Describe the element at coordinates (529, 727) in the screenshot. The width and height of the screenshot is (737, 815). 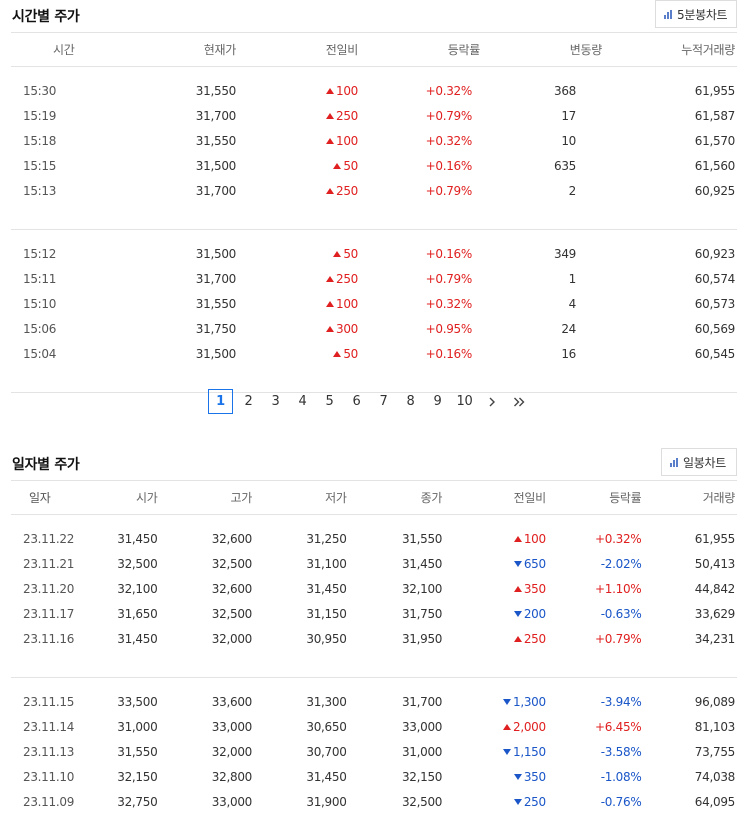
I see `change-value: 2,000` at that location.